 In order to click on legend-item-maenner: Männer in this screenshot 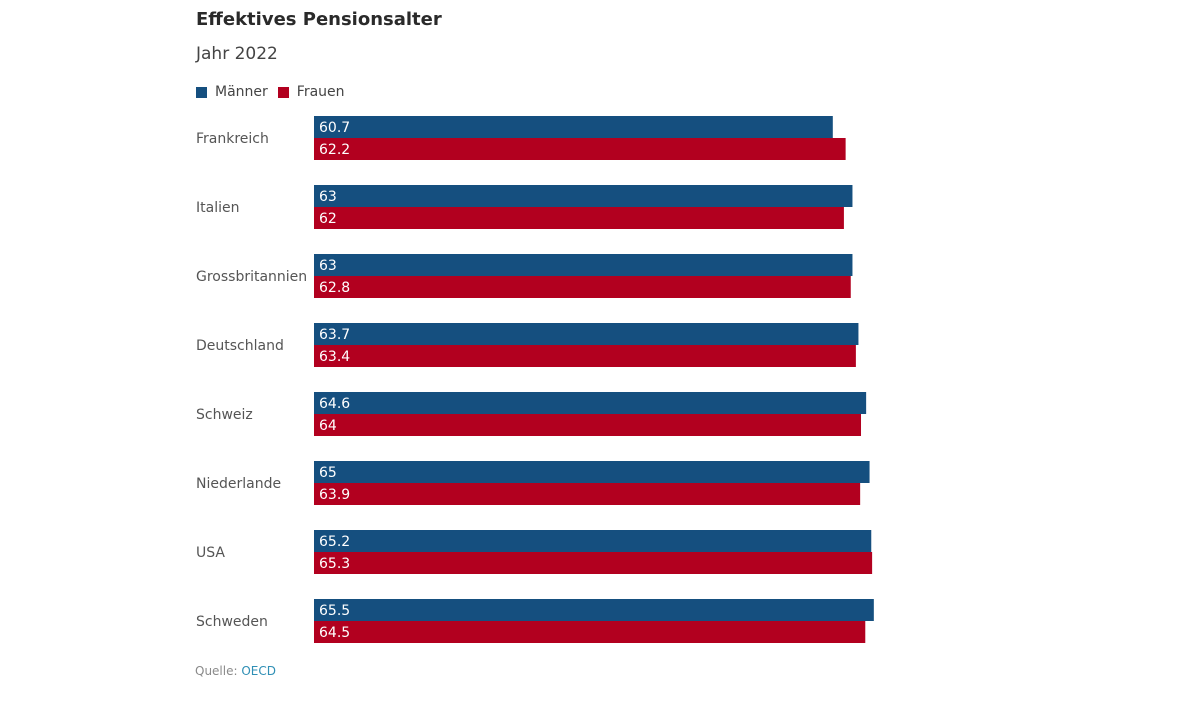, I will do `click(232, 92)`.